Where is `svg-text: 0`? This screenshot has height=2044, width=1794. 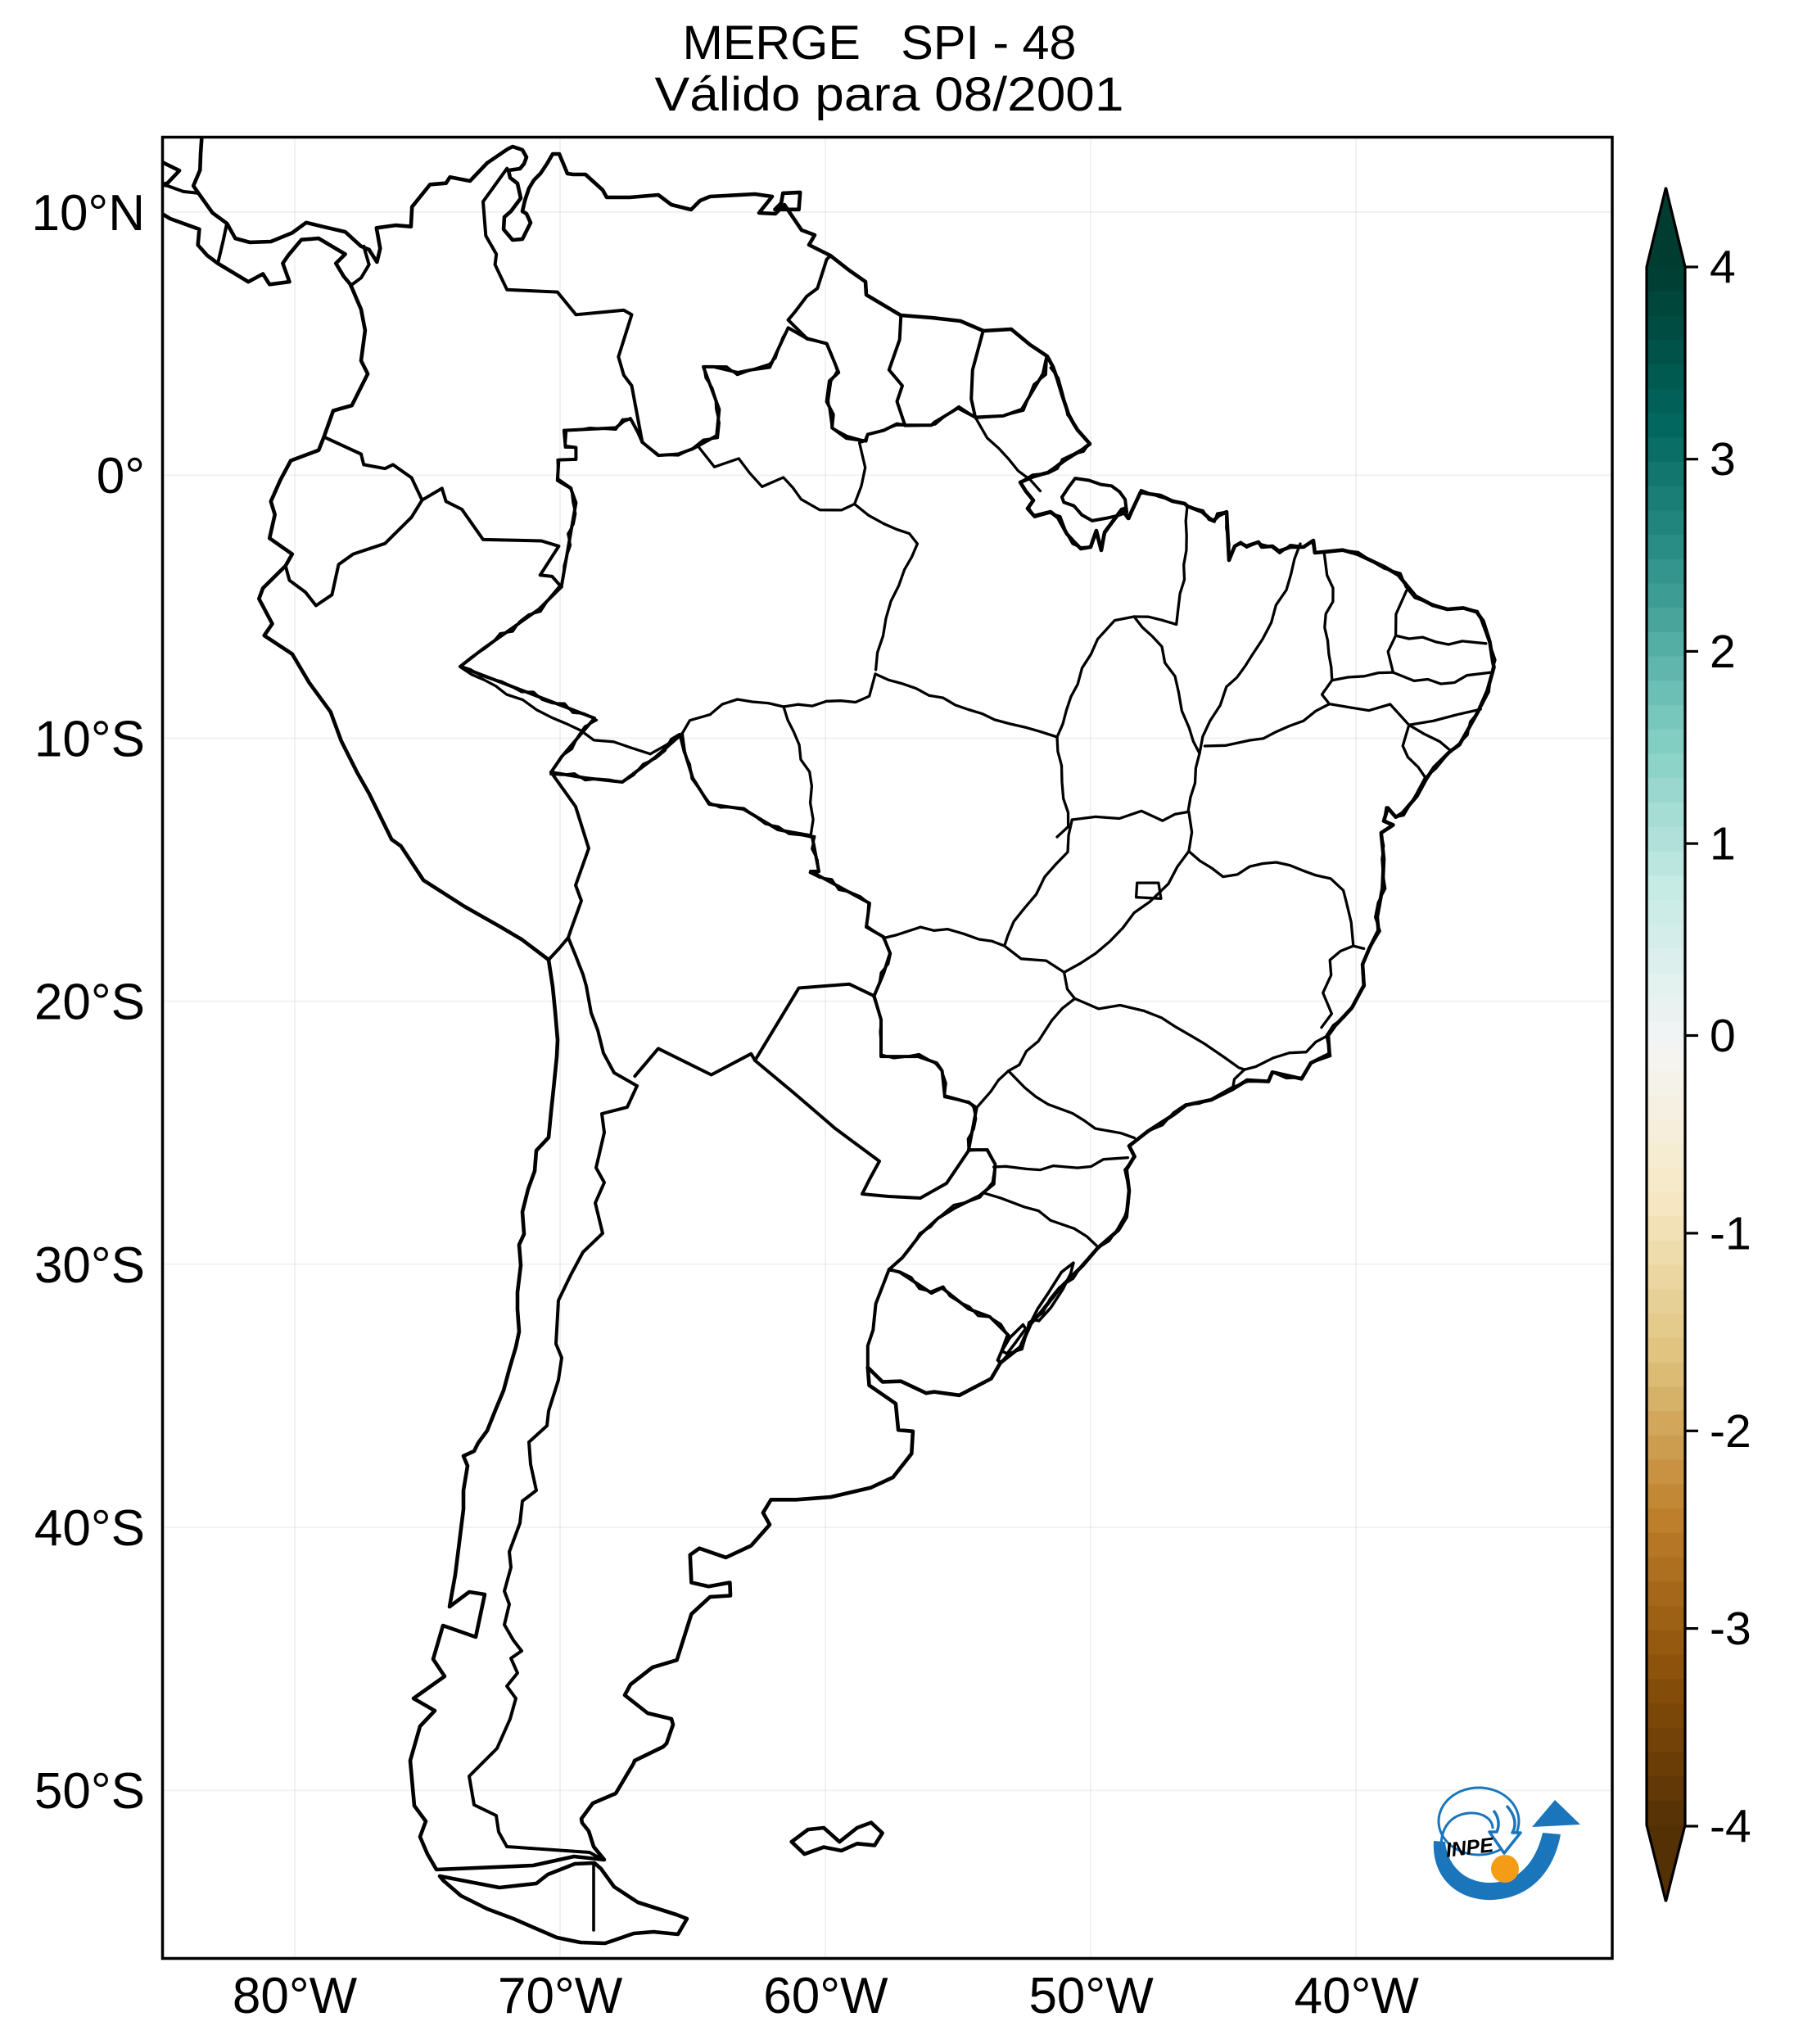 svg-text: 0 is located at coordinates (1723, 1036).